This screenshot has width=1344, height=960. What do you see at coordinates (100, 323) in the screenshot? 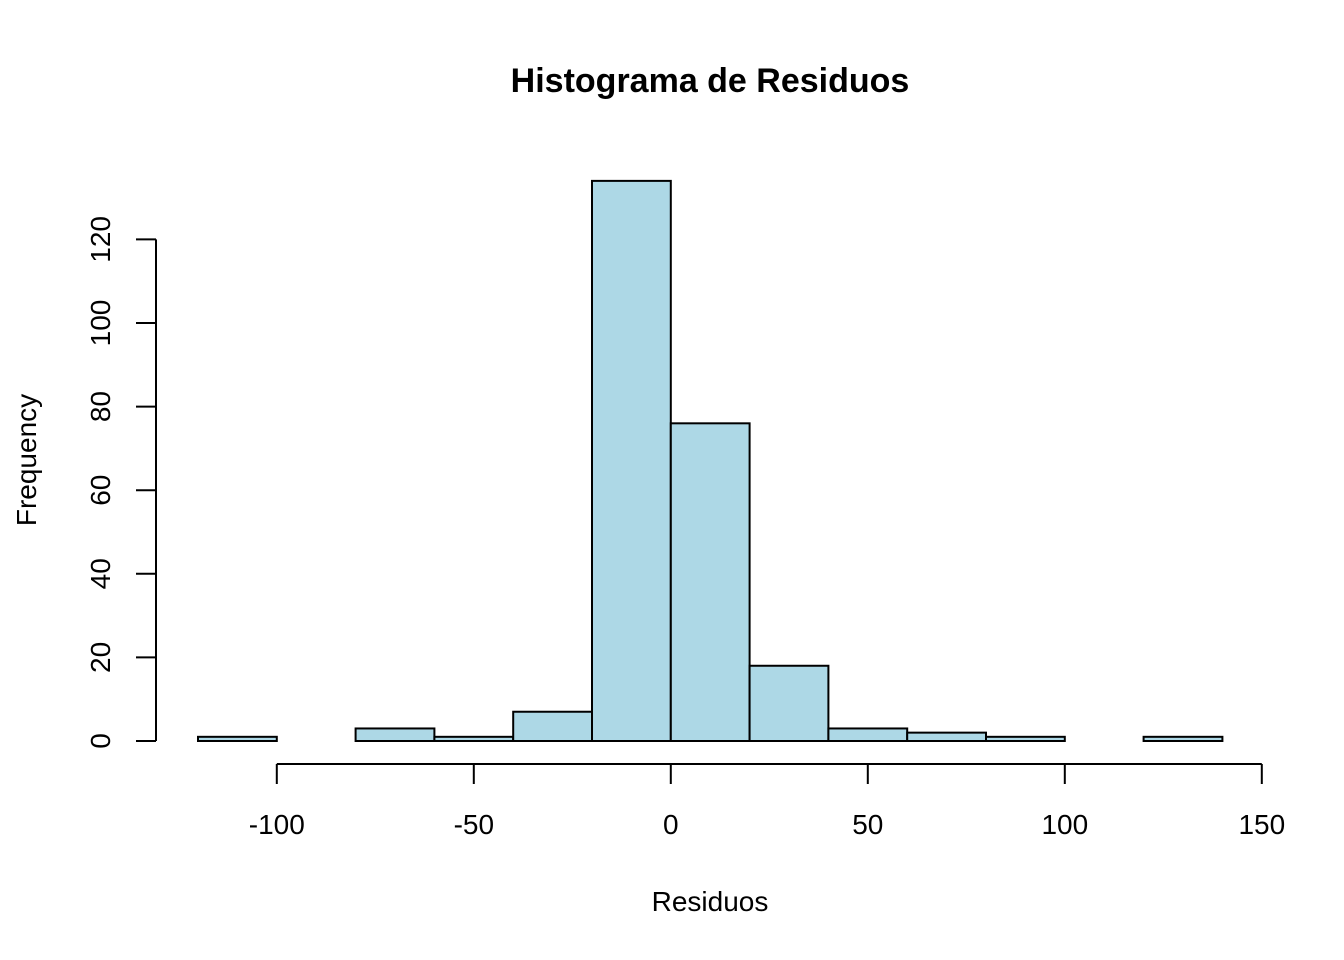
I see `y-tick-label: 100` at bounding box center [100, 323].